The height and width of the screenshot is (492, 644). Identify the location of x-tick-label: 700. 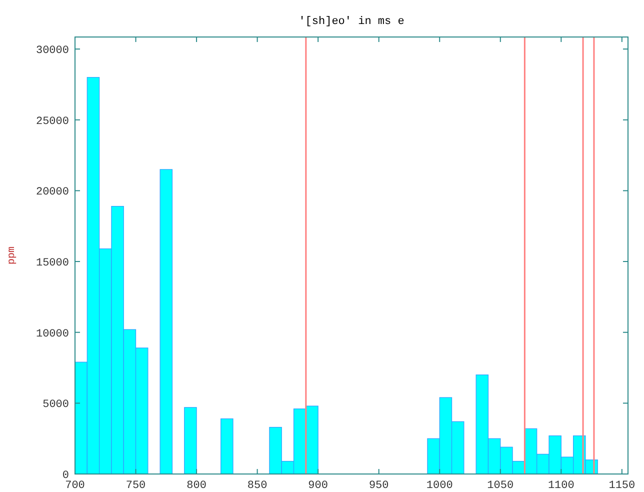
(75, 486).